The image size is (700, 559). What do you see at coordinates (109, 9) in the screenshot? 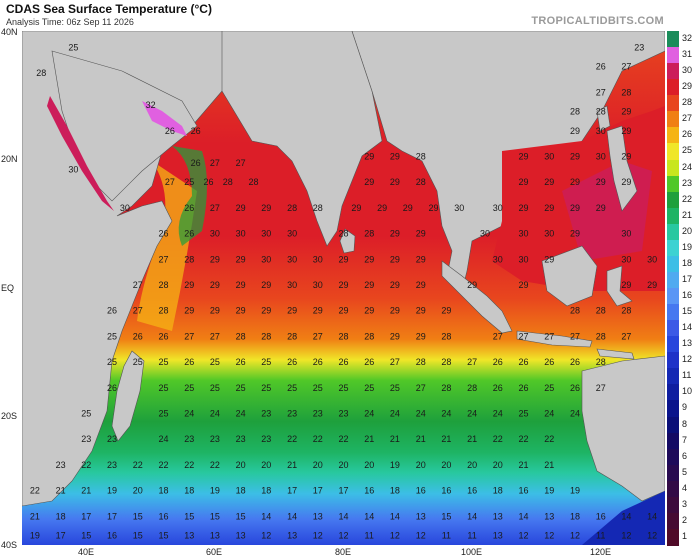
I see `map-title: CDAS Sea Surface Temperature (°C)` at bounding box center [109, 9].